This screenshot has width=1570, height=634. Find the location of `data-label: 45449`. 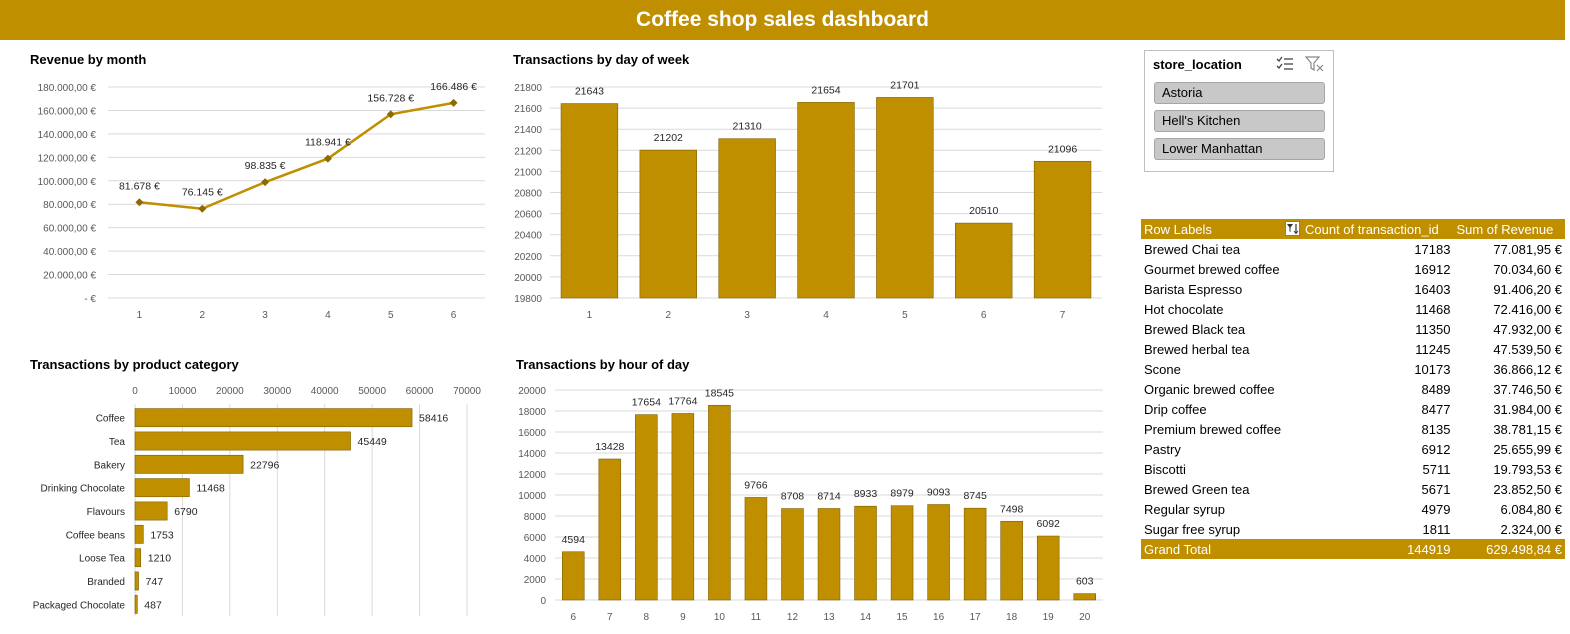

data-label: 45449 is located at coordinates (372, 442).